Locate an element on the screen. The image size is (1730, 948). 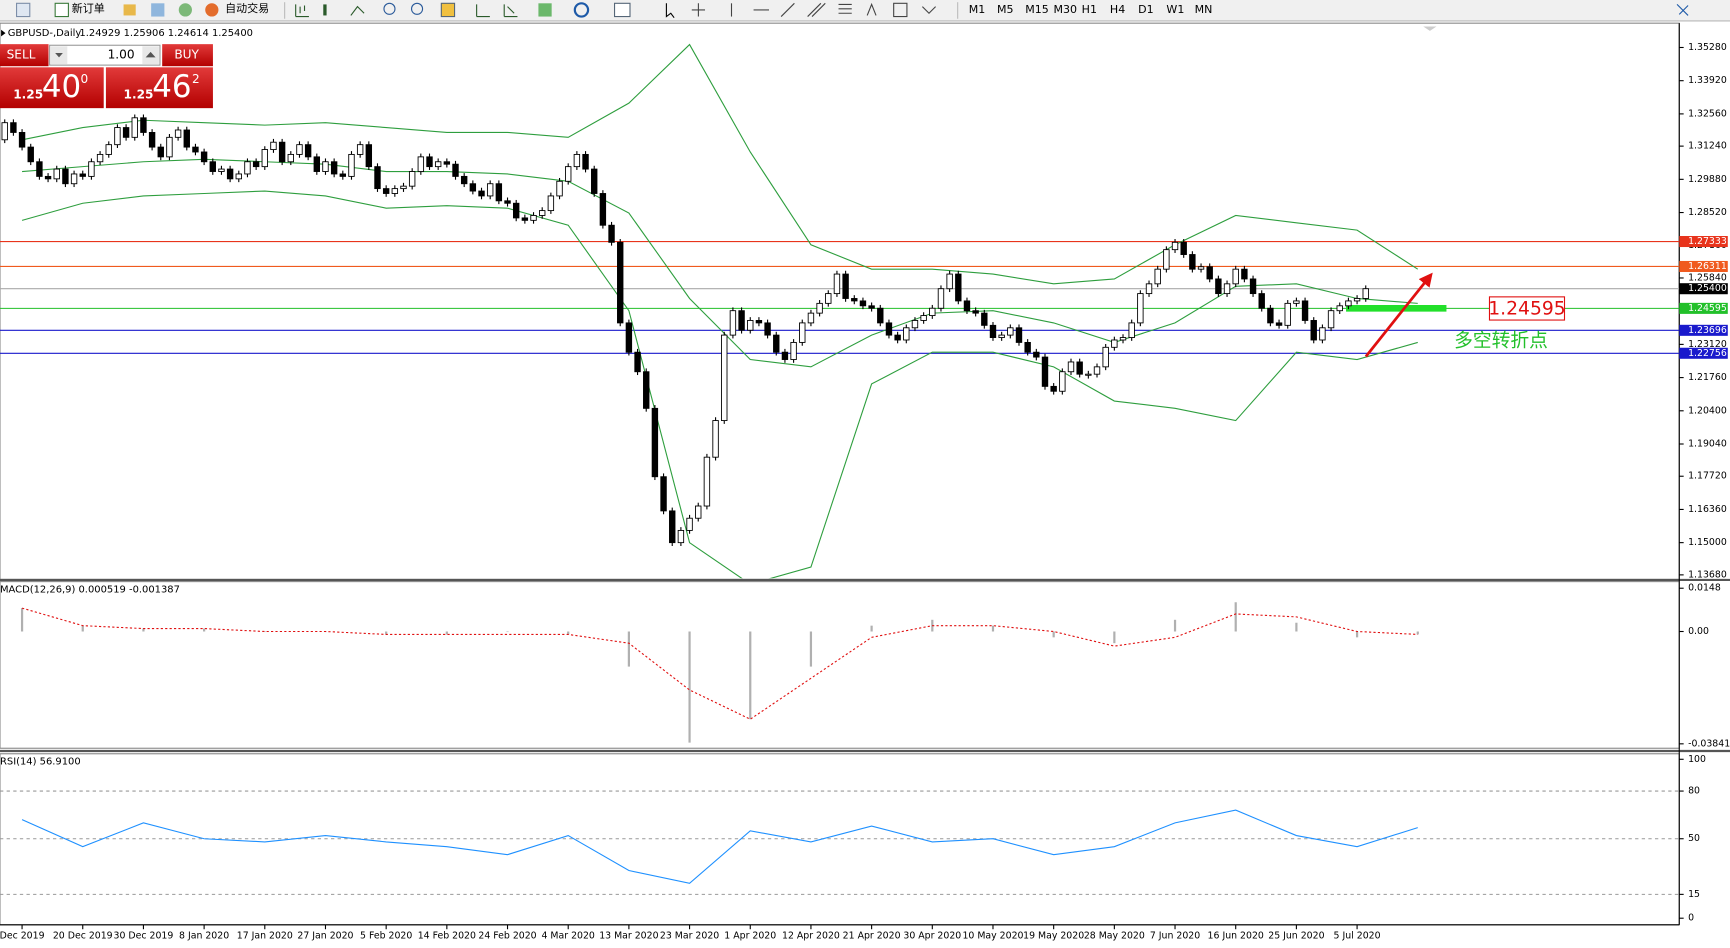
buy-button is located at coordinates (187, 55).